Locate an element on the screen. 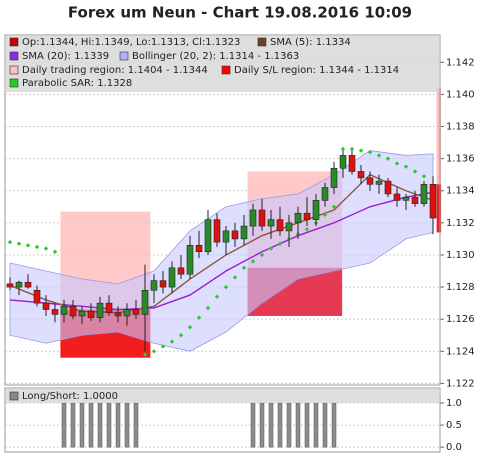 The image size is (480, 457). y-tick-label: 1.136 is located at coordinates (460, 159).